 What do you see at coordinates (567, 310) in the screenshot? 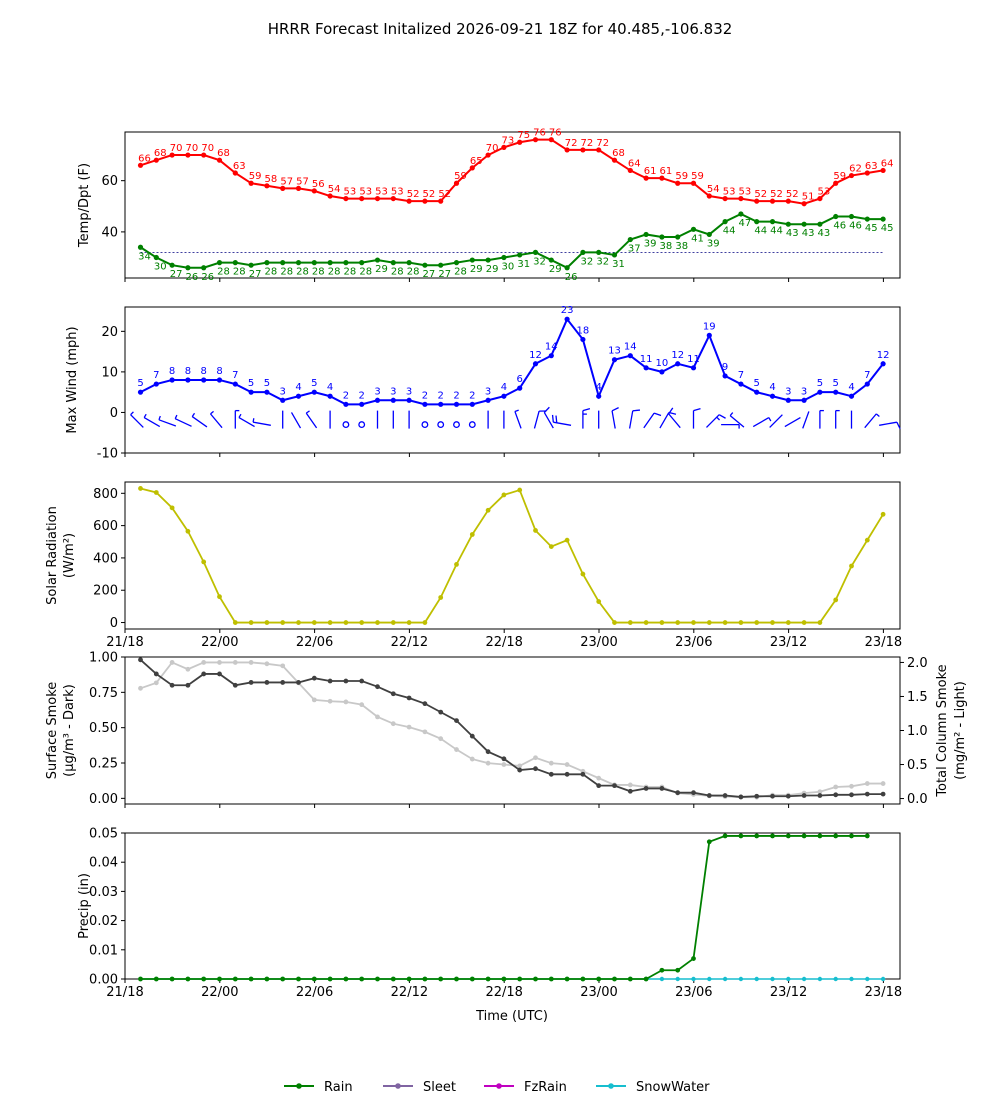
I see `wind-speed-data-label: 23` at bounding box center [567, 310].